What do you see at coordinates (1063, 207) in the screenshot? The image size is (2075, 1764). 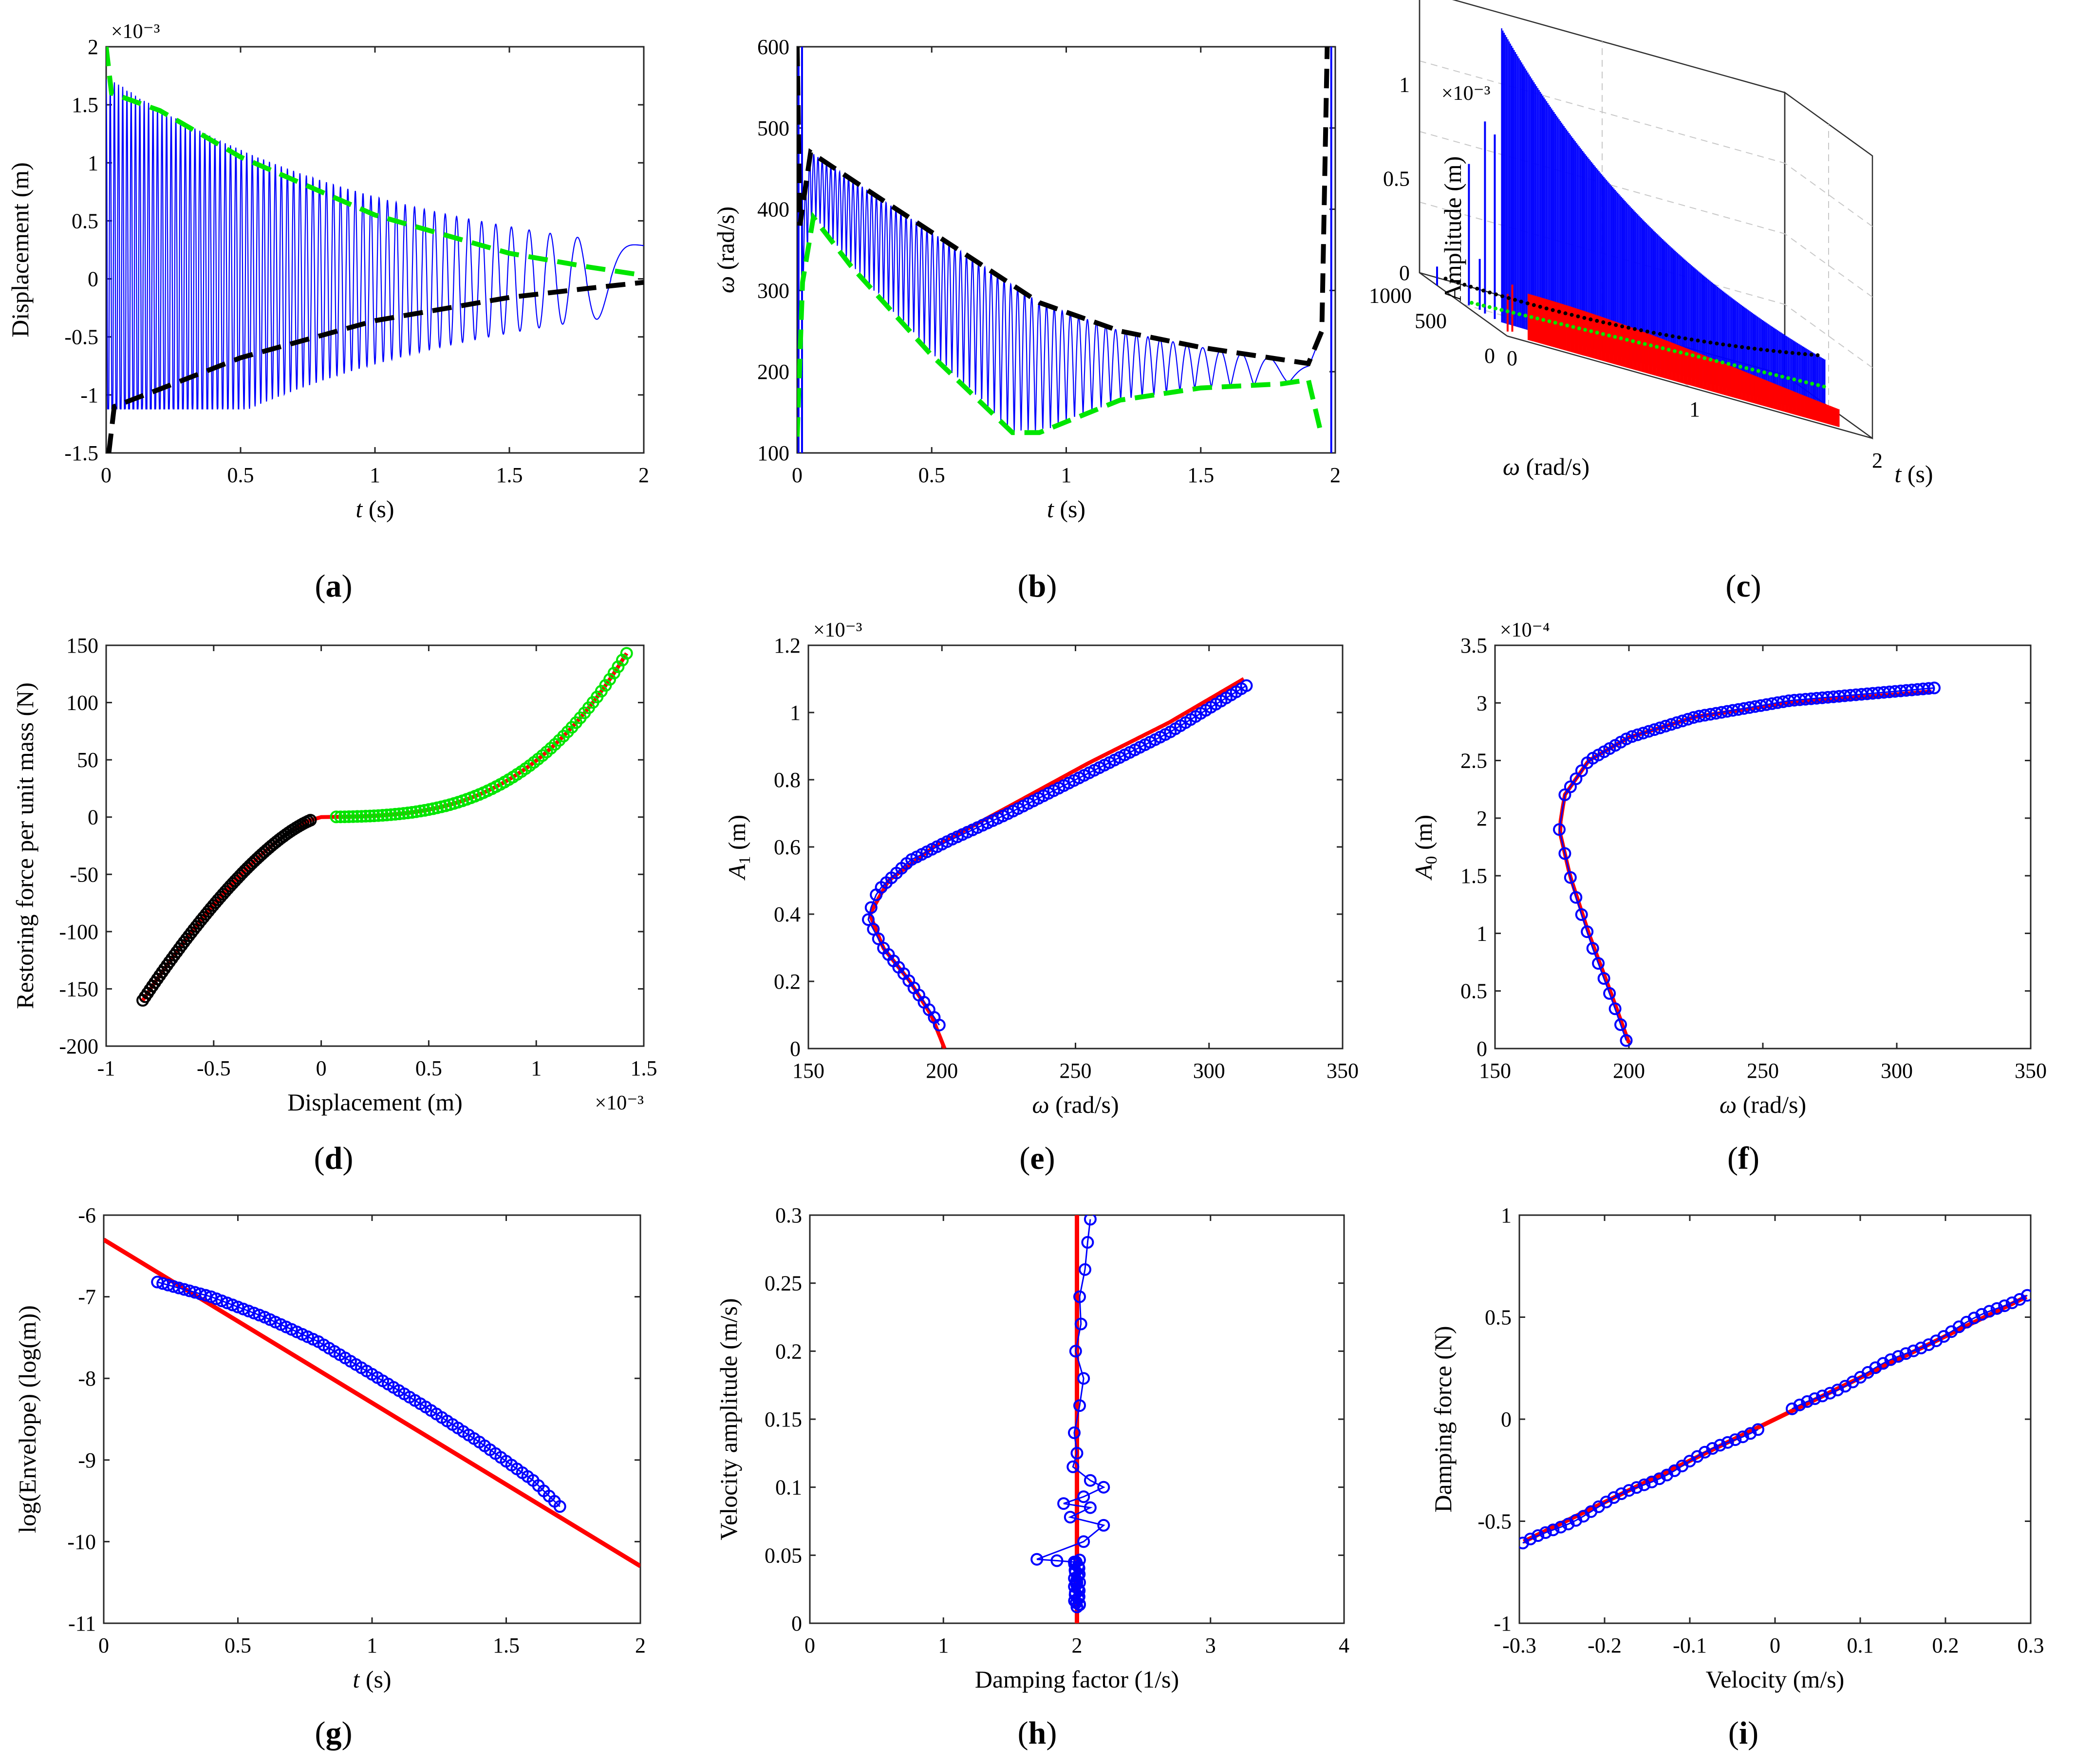 I see `series-upper-envelope` at bounding box center [1063, 207].